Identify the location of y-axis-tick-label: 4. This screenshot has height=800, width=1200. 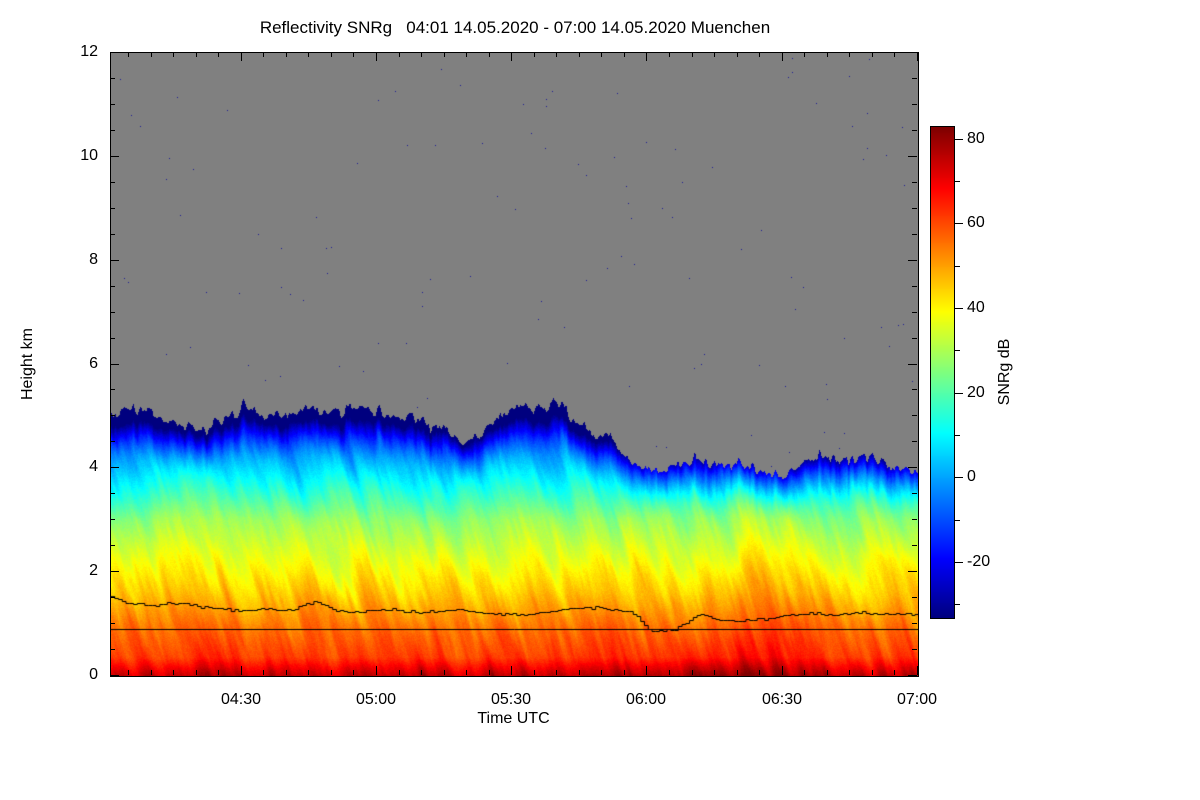
(93, 466).